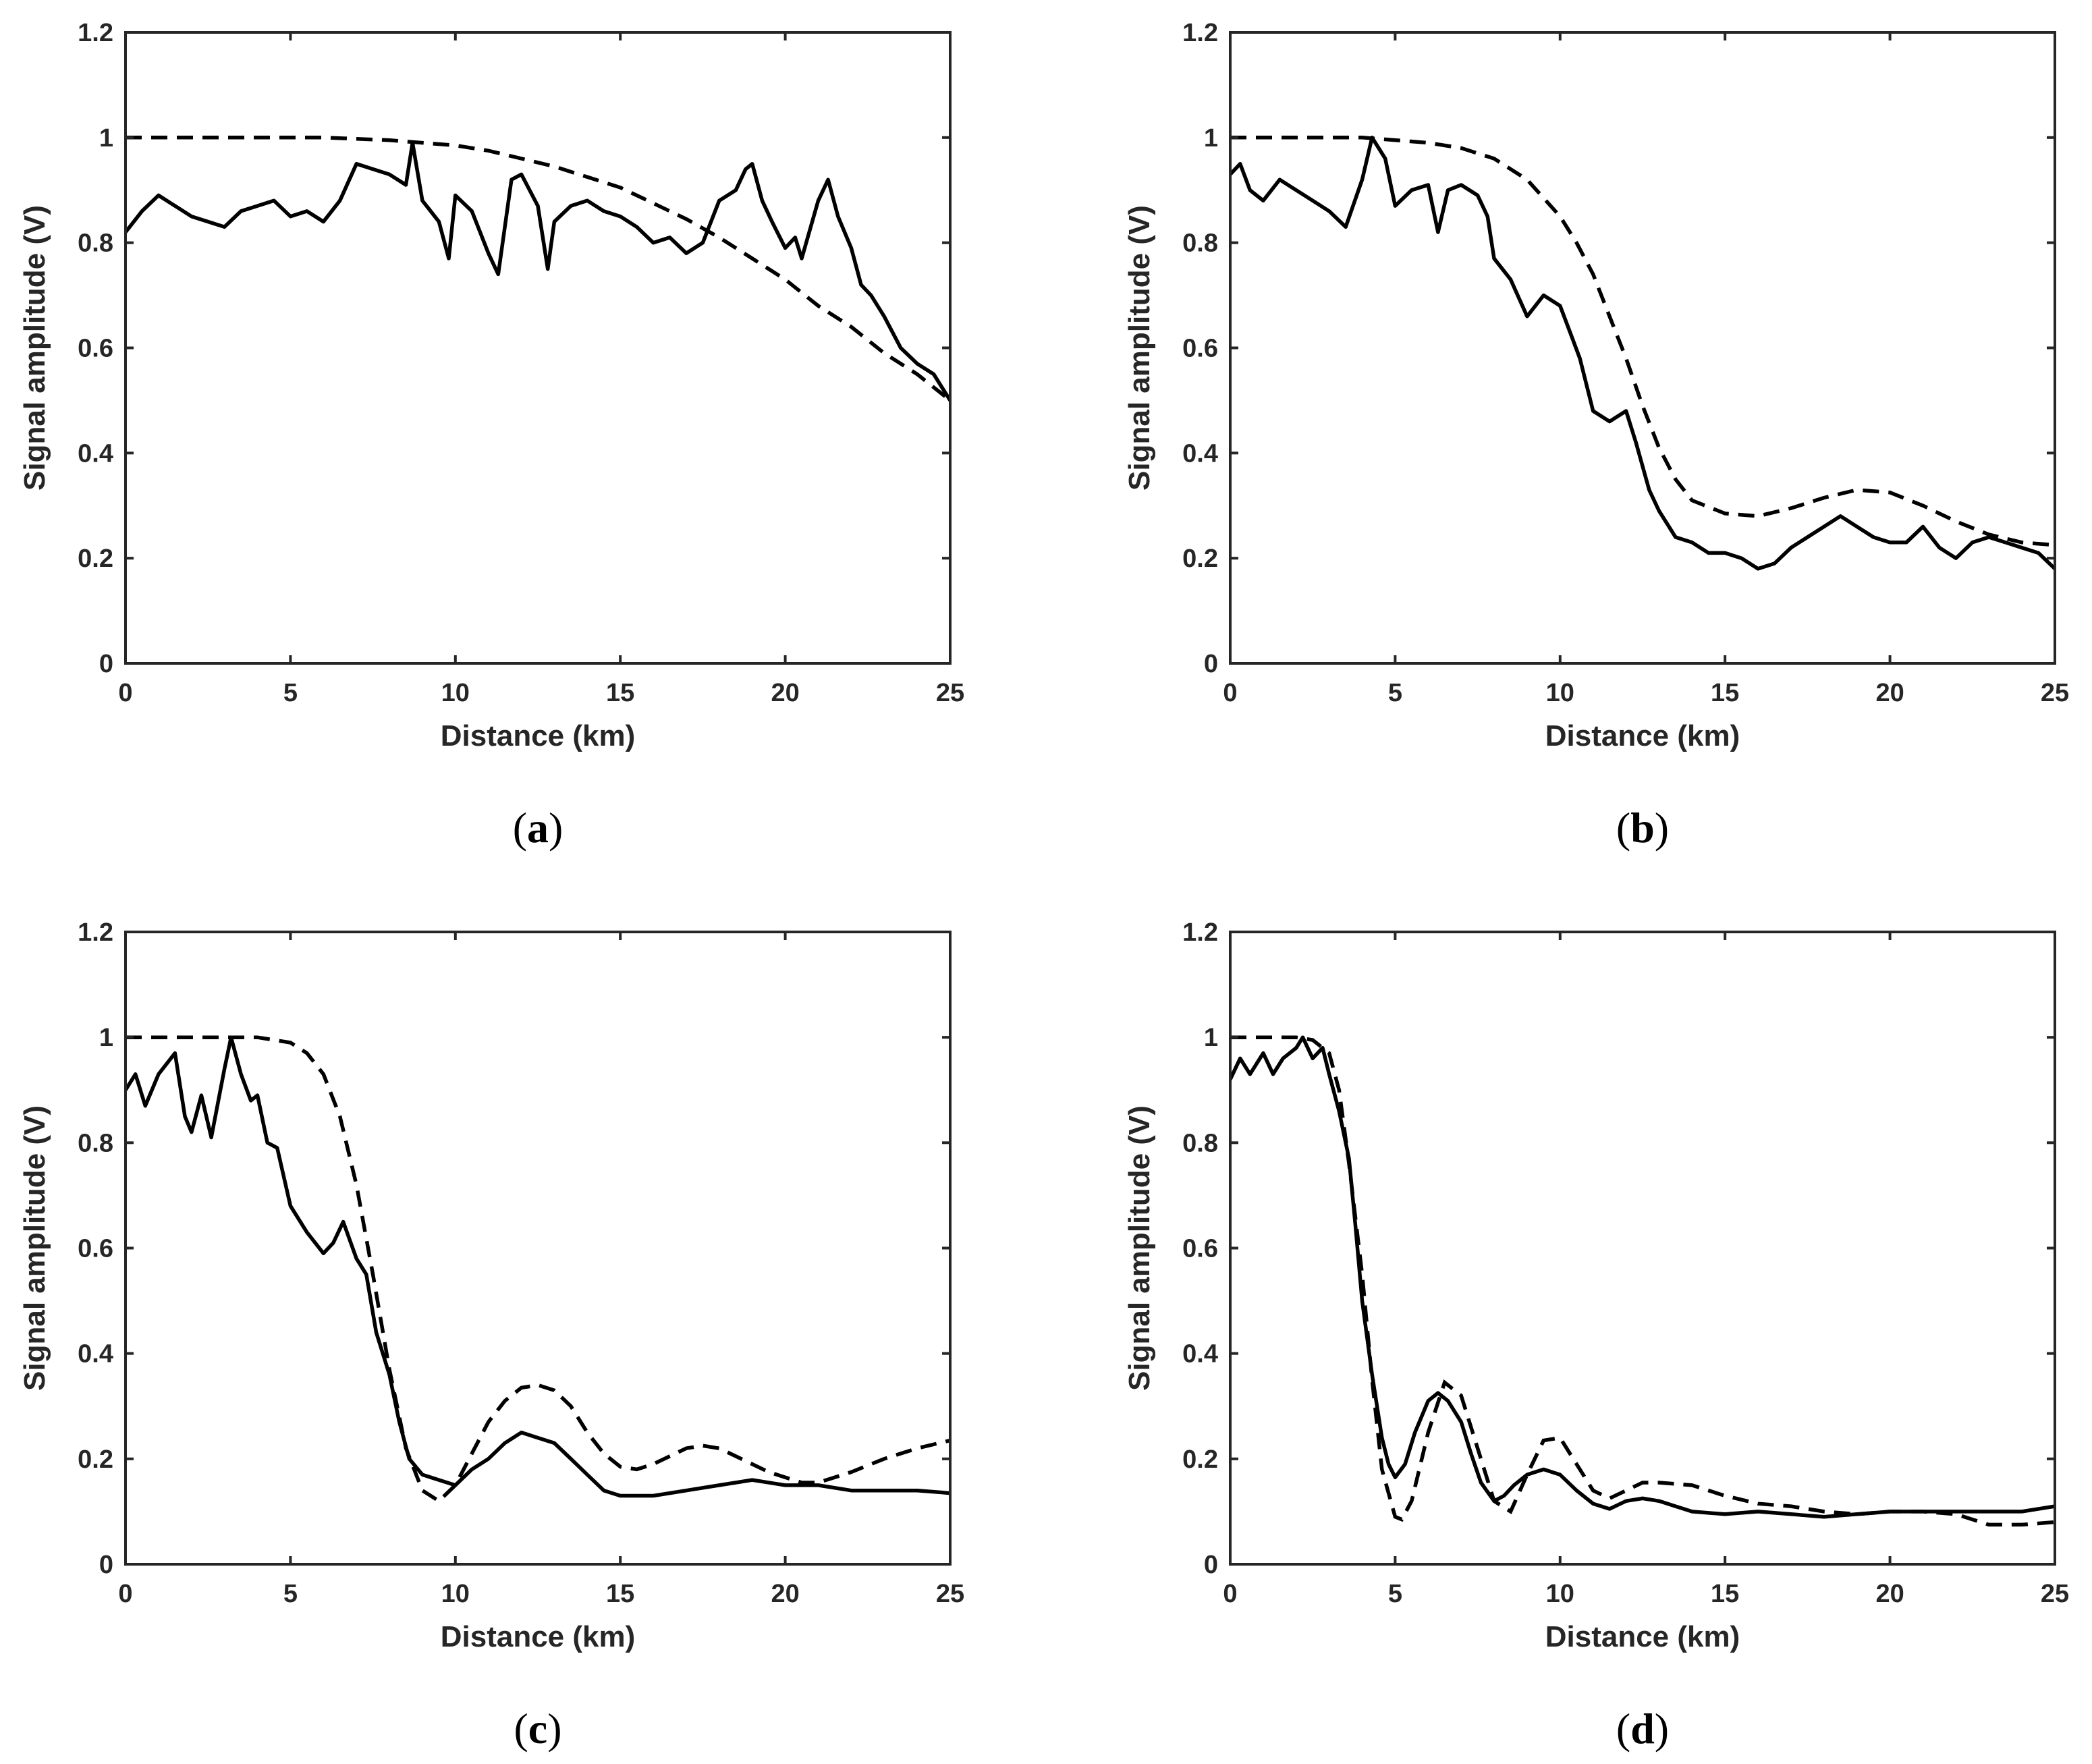 This screenshot has width=2092, height=1764. Describe the element at coordinates (106, 664) in the screenshot. I see `y-tick-label-a: 0` at that location.